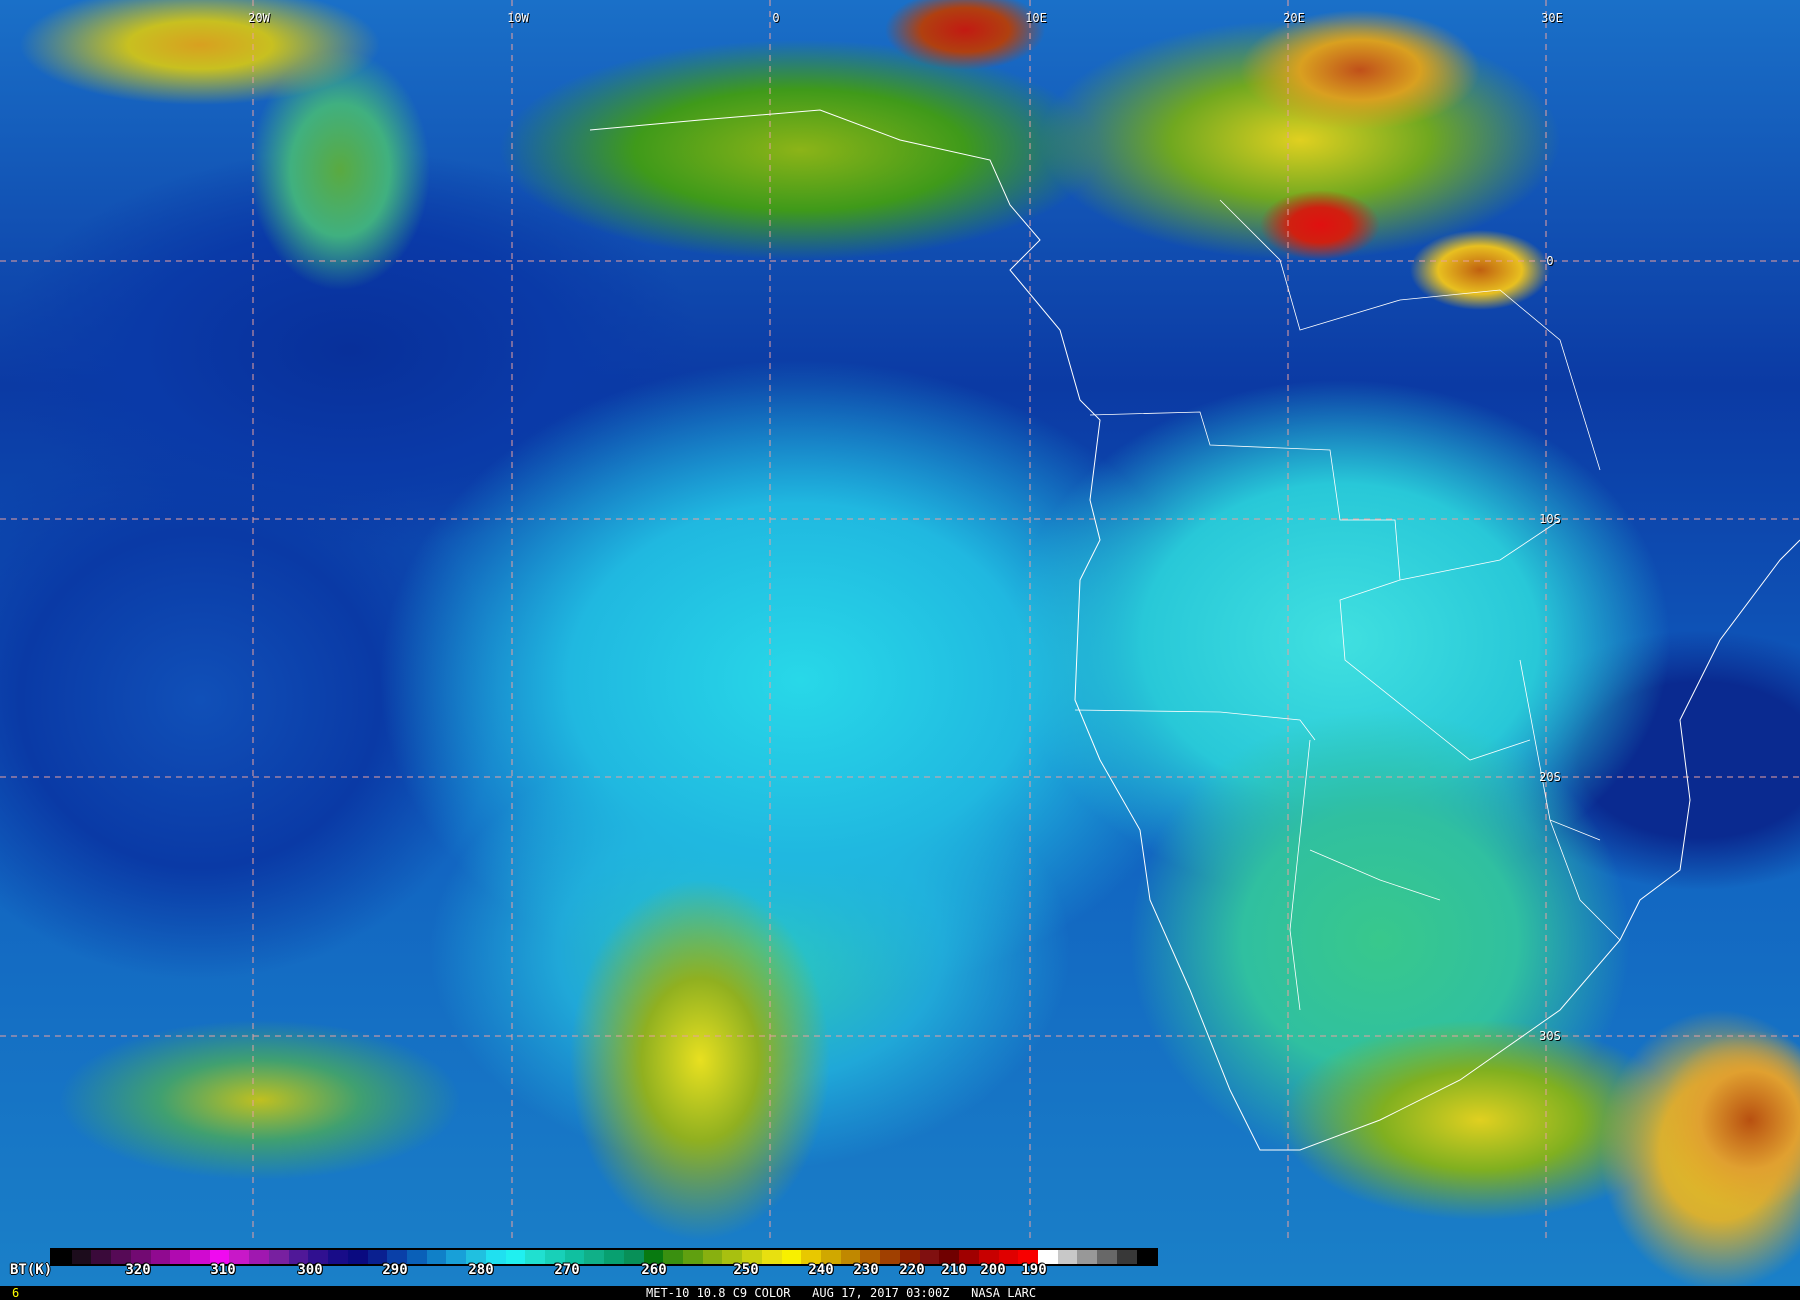 This screenshot has width=1800, height=1300. Describe the element at coordinates (1550, 519) in the screenshot. I see `latitude-label: 10S` at that location.